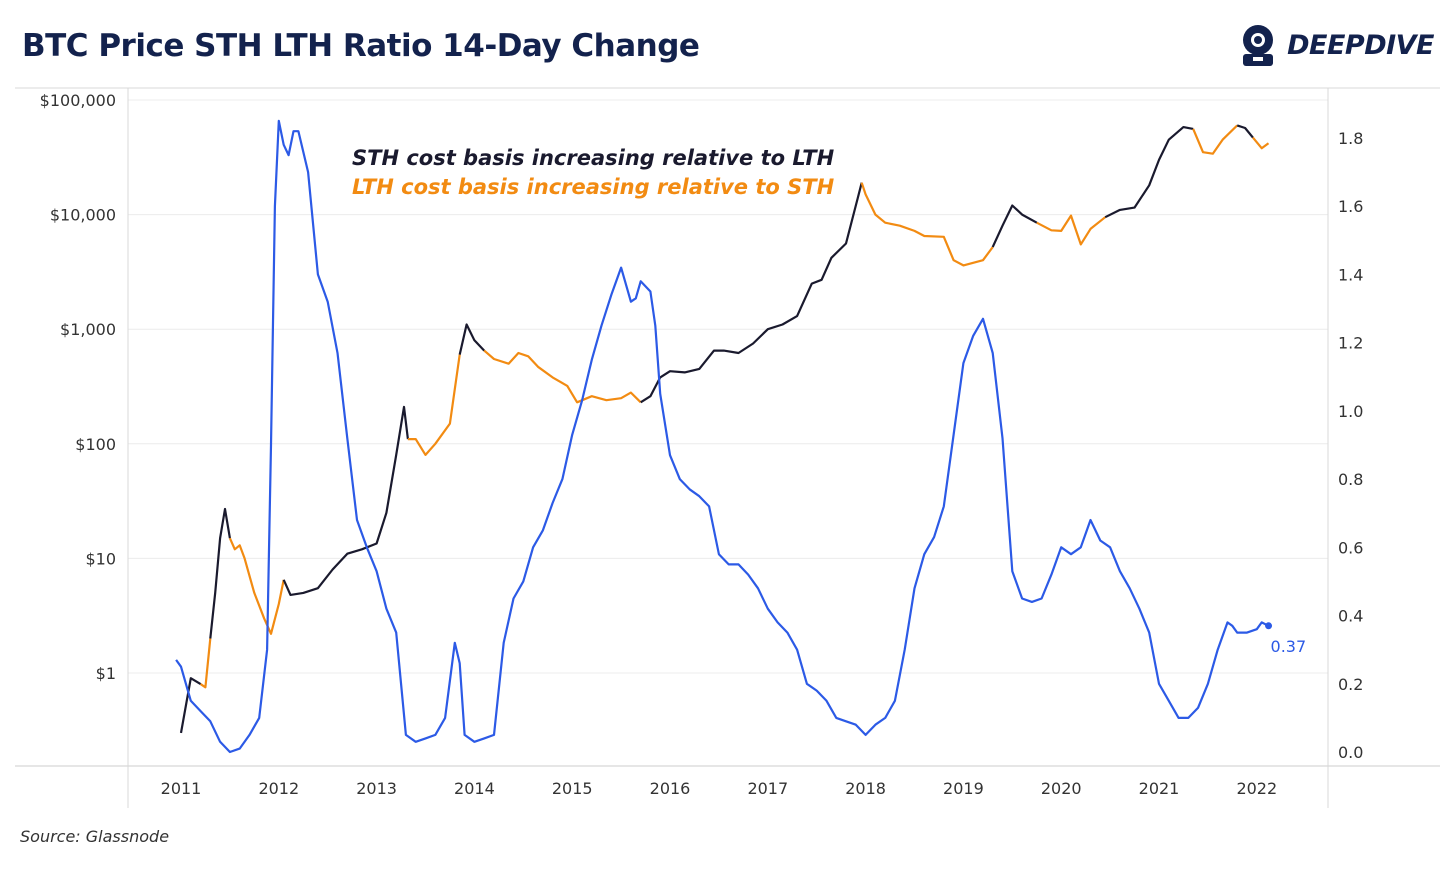 The height and width of the screenshot is (874, 1456). I want to click on logo-text: DEEPDIVE, so click(1360, 45).